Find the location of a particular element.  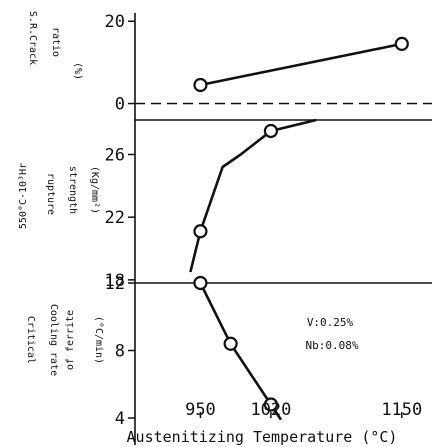

y-tick-label: 12 is located at coordinates (115, 284).